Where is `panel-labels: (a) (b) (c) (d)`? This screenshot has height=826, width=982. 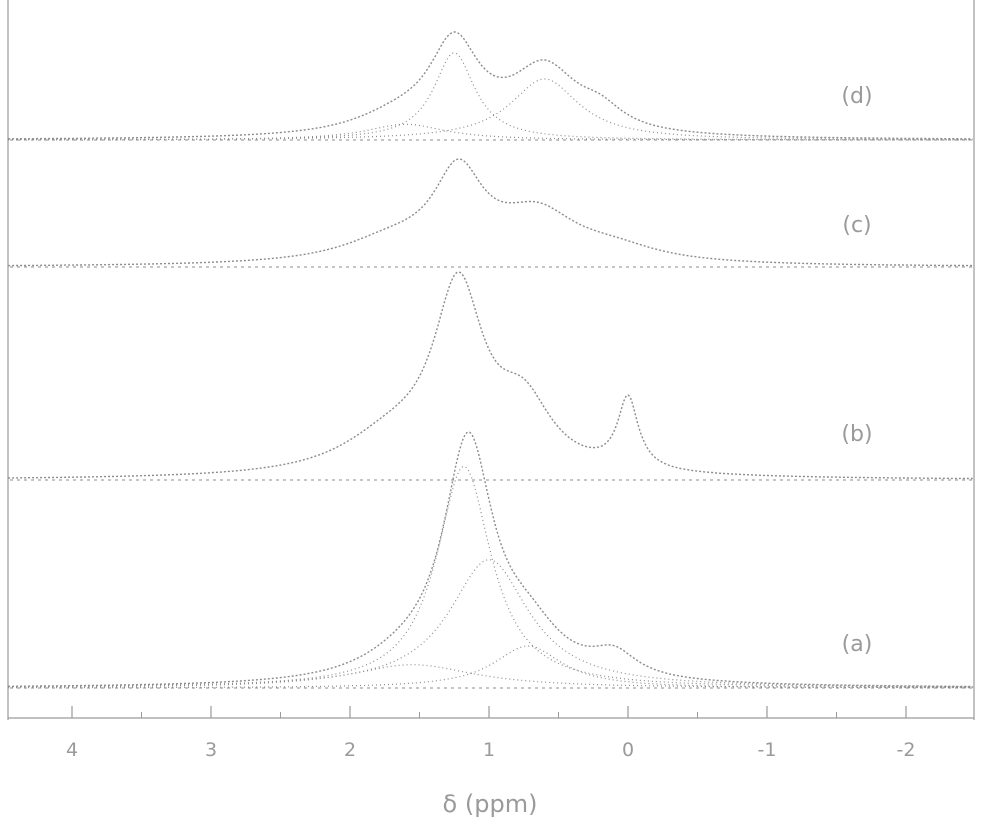
panel-labels: (a) (b) (c) (d) is located at coordinates (856, 370).